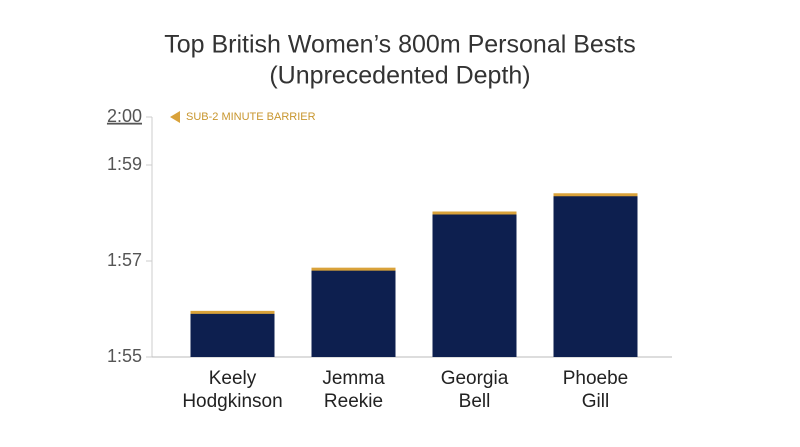 The height and width of the screenshot is (447, 800). What do you see at coordinates (124, 356) in the screenshot?
I see `y-tick-label: 1:55` at bounding box center [124, 356].